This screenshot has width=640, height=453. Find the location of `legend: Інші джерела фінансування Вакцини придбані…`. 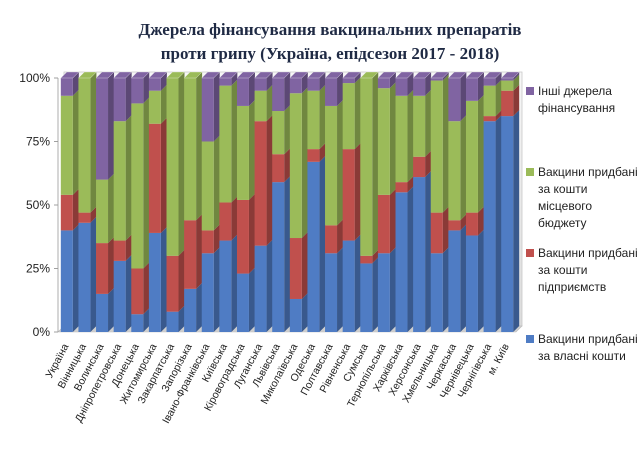

legend: Інші джерела фінансування Вакцини придбані… is located at coordinates (582, 223).